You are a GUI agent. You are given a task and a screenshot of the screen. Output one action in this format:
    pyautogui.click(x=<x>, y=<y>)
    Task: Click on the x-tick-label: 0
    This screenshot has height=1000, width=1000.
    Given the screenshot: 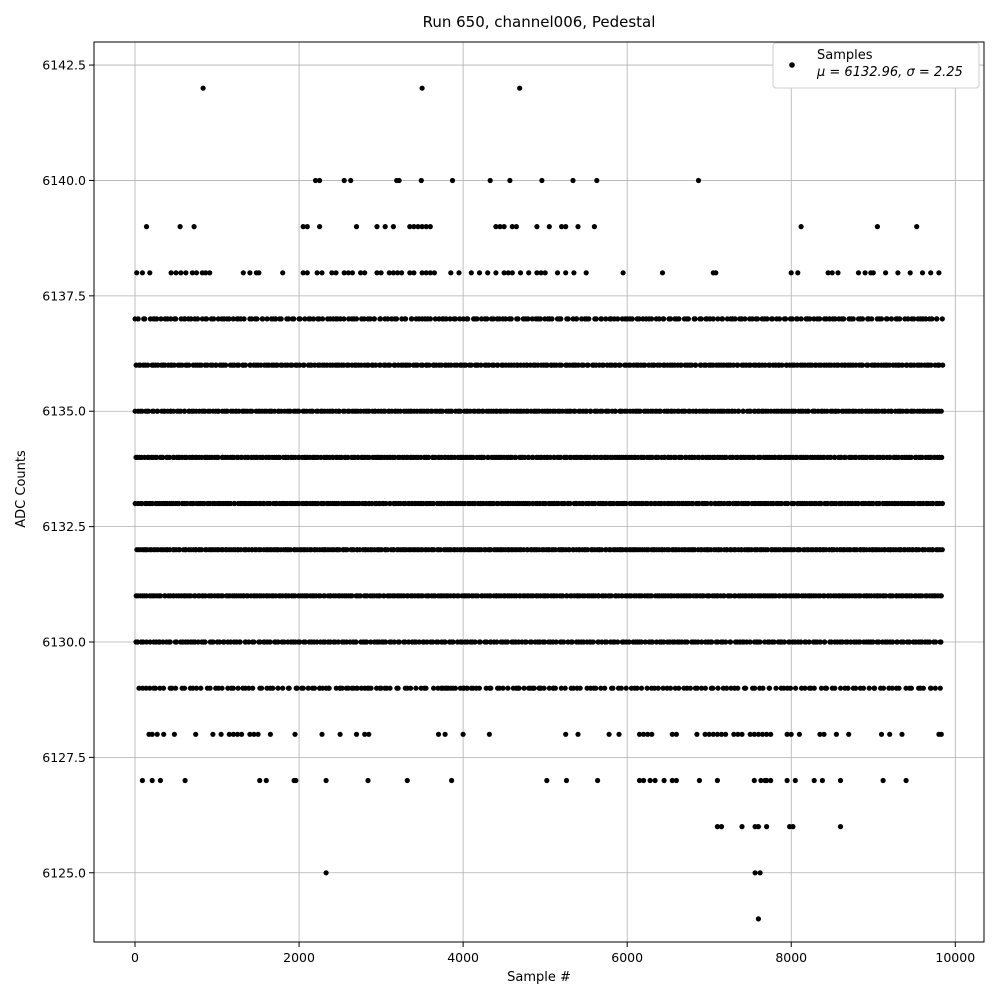 What is the action you would take?
    pyautogui.click(x=135, y=957)
    